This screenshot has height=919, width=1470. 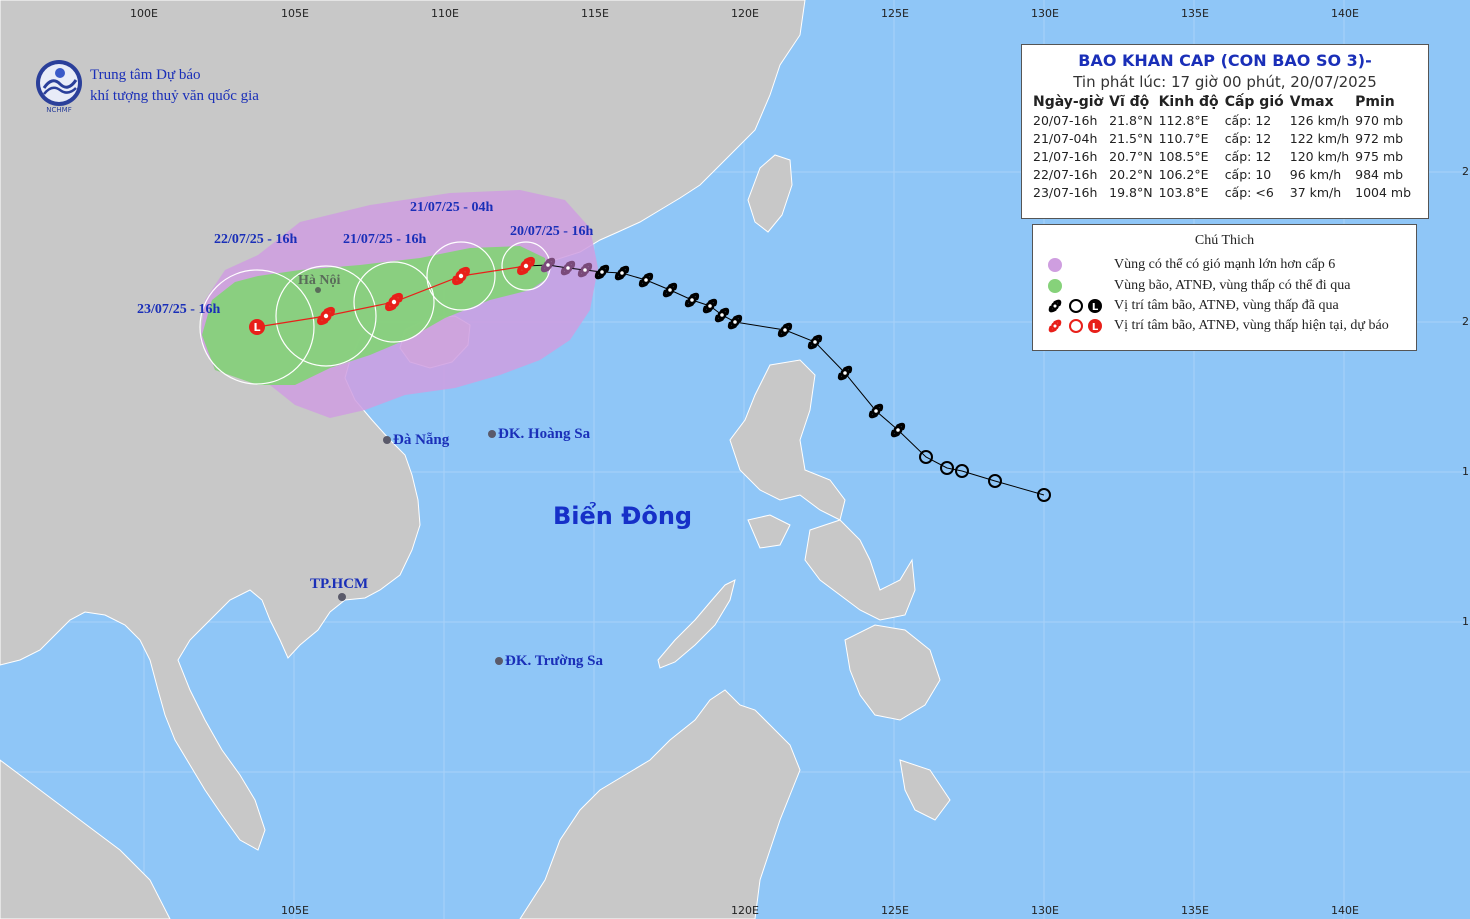 I want to click on hanoi-marker, so click(x=318, y=290).